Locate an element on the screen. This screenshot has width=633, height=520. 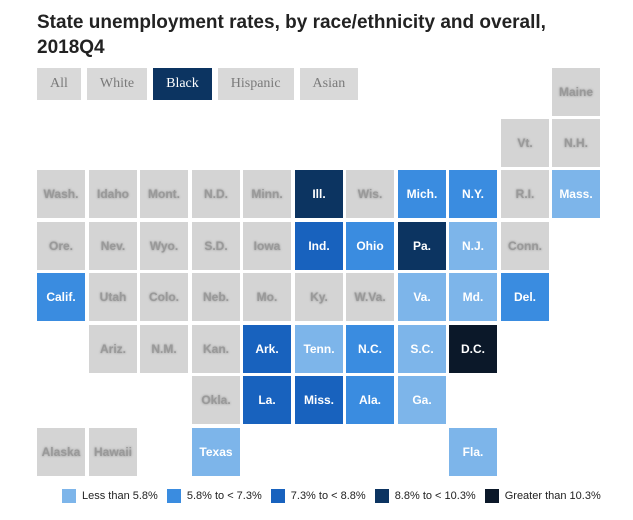
state-tile: N.D. is located at coordinates (216, 194).